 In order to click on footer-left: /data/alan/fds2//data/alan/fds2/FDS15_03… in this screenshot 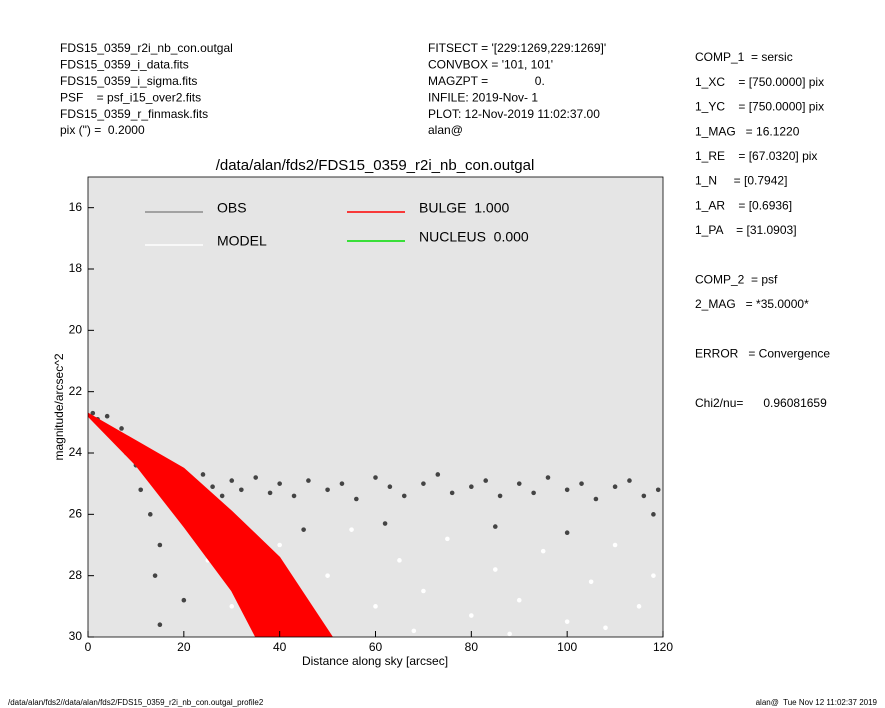, I will do `click(136, 702)`.